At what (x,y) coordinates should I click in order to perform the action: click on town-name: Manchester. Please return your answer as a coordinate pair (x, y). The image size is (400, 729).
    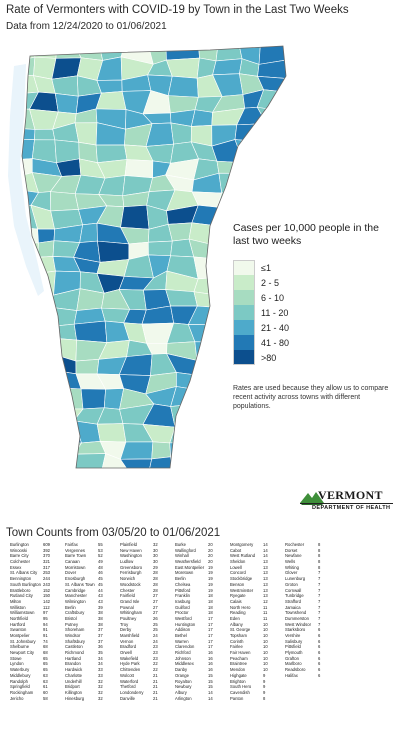
    Looking at the image, I should click on (76, 596).